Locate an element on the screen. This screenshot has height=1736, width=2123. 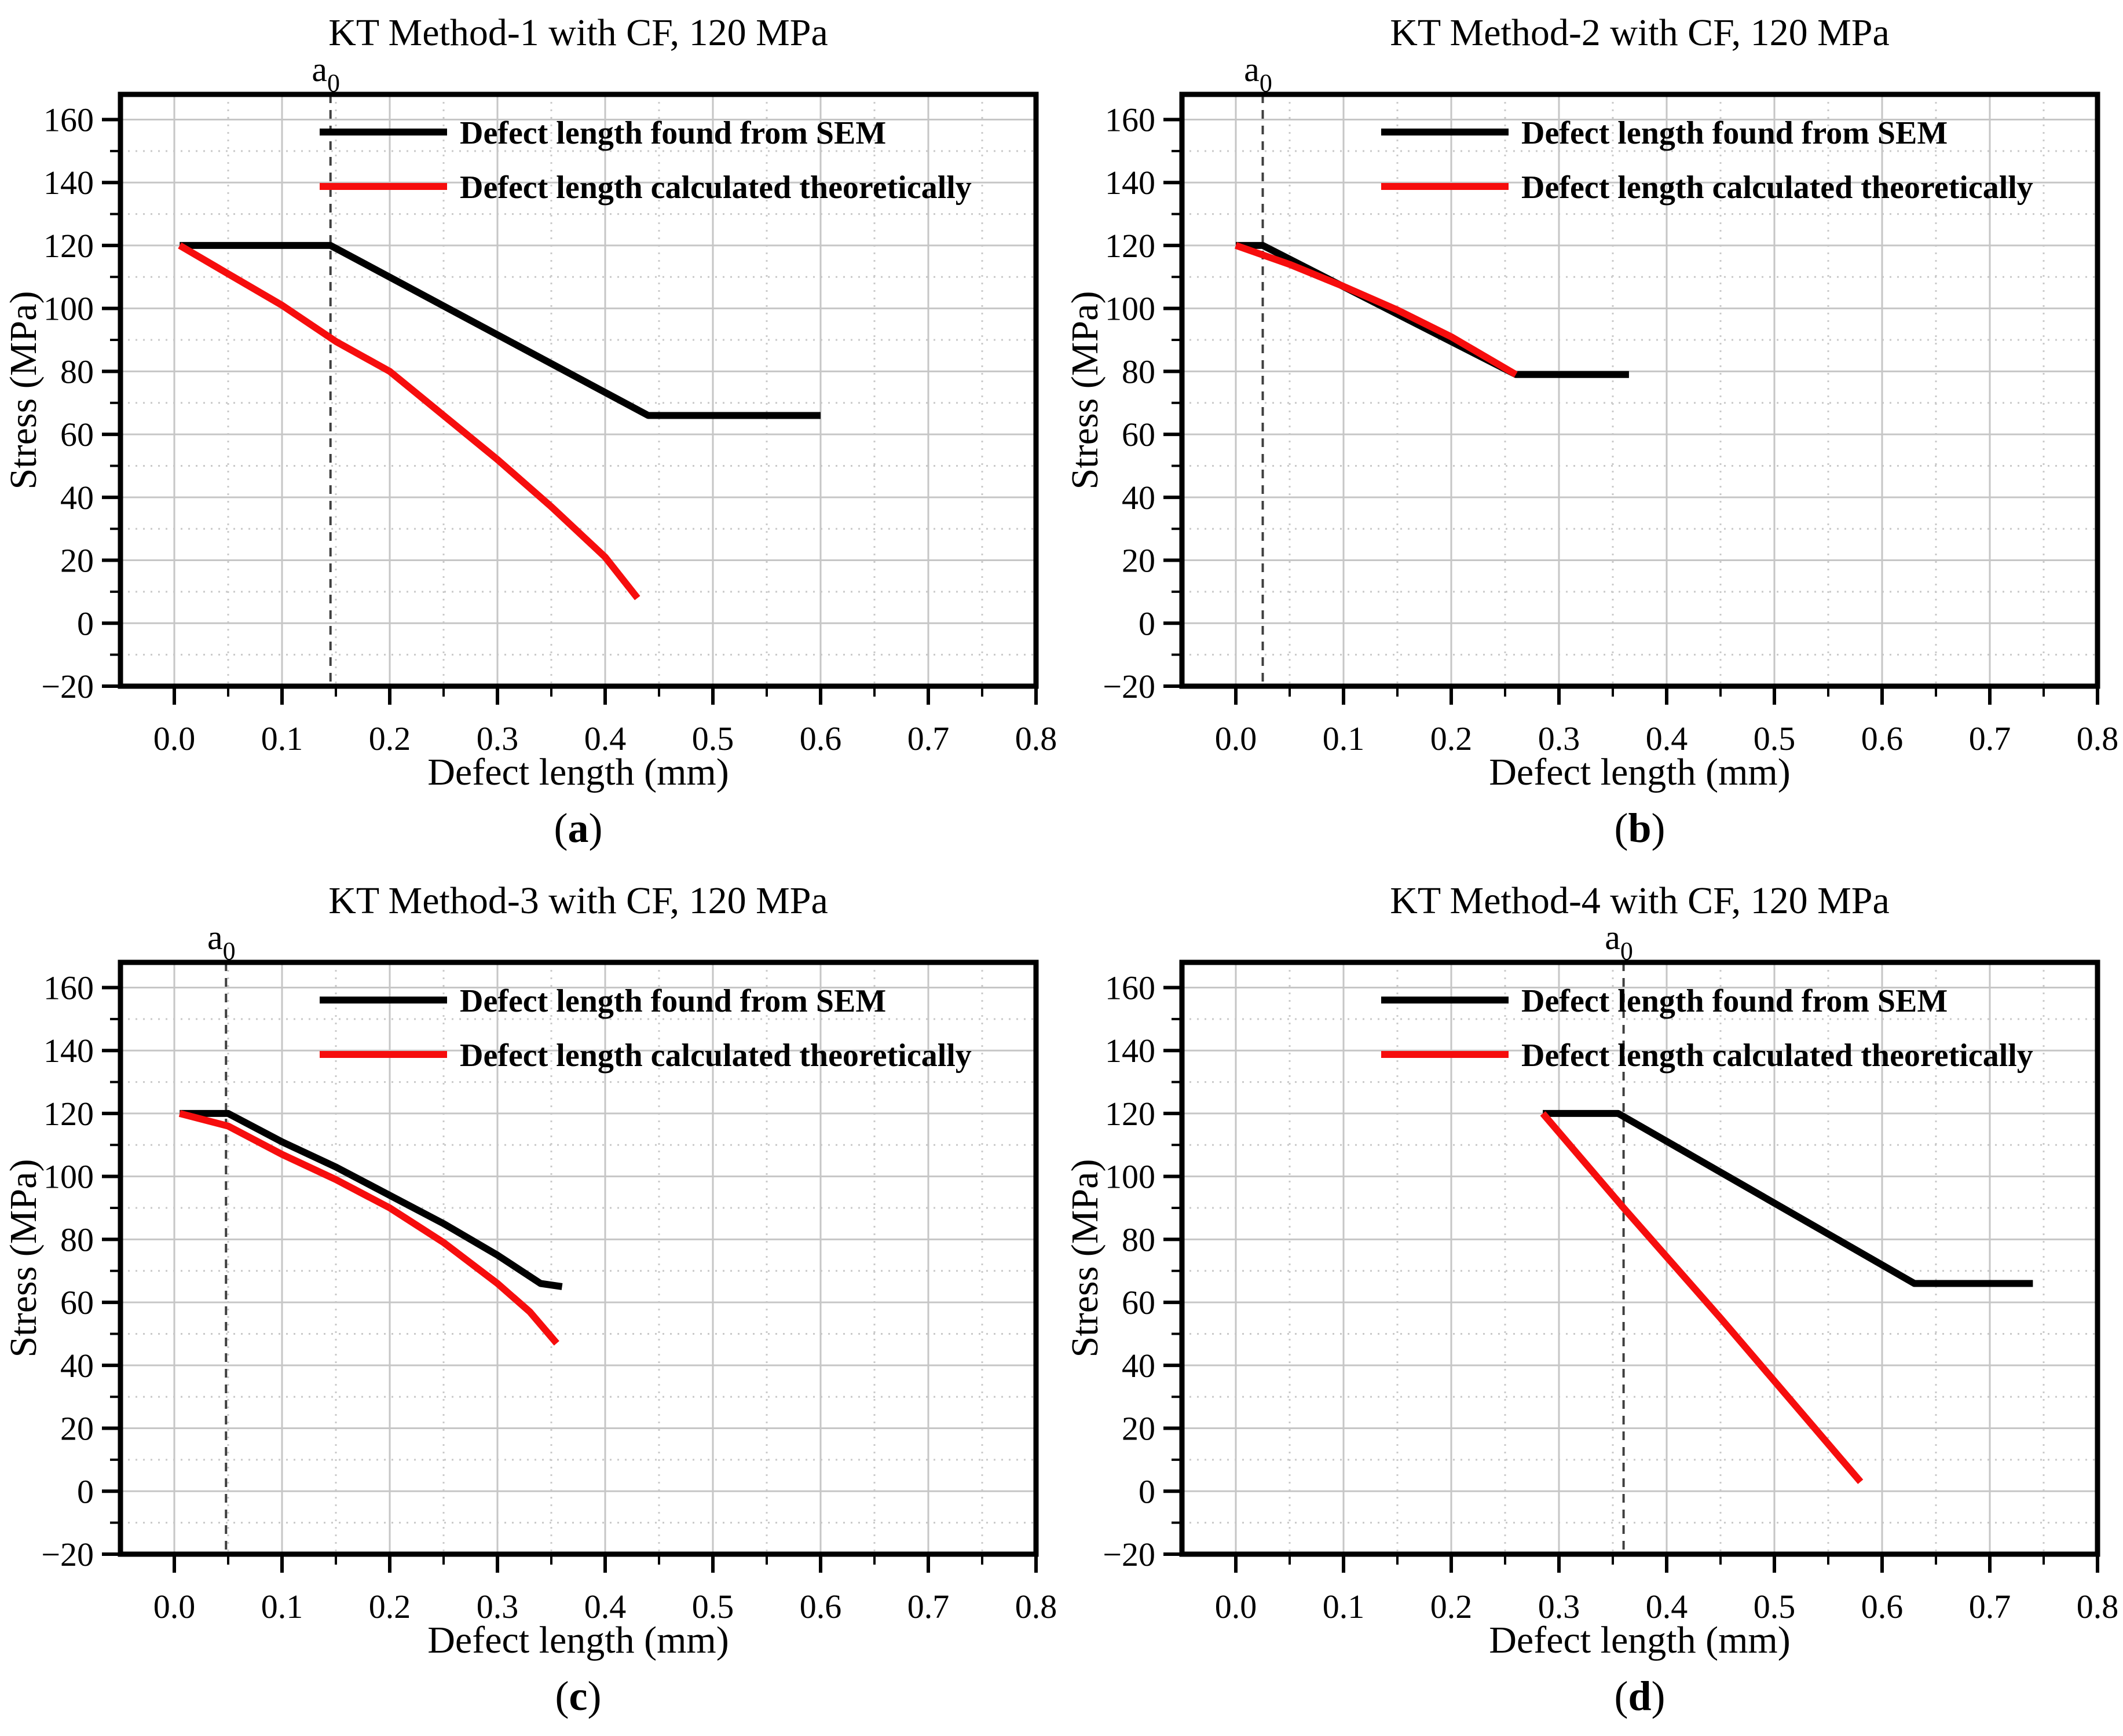
caption-letter: d is located at coordinates (1640, 1696).